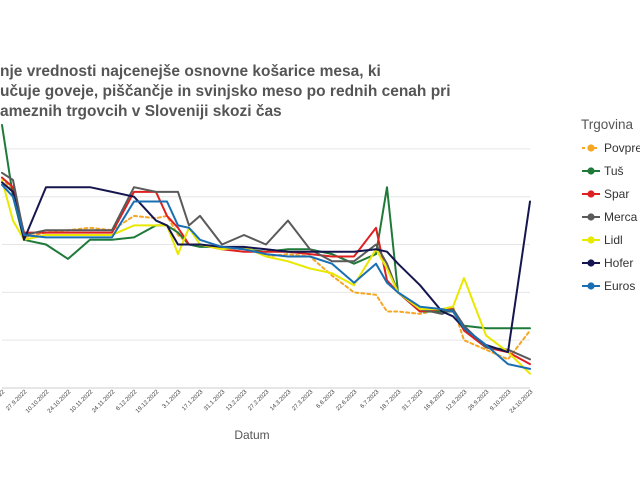 This screenshot has width=640, height=480. What do you see at coordinates (104, 402) in the screenshot?
I see `x-tick-label: 24.11.2022` at bounding box center [104, 402].